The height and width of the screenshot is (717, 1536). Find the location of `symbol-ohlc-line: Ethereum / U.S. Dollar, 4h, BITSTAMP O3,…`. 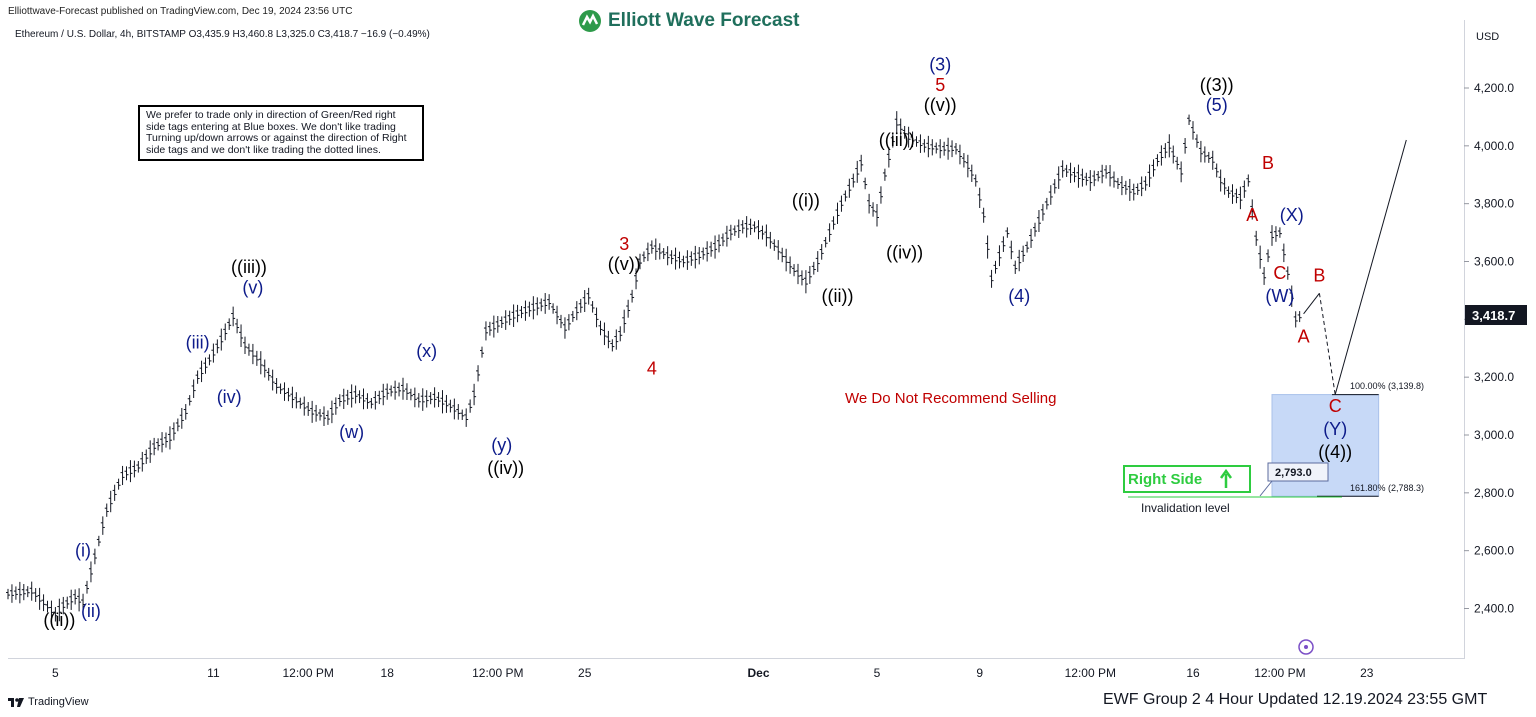

symbol-ohlc-line: Ethereum / U.S. Dollar, 4h, BITSTAMP O3,… is located at coordinates (222, 34).